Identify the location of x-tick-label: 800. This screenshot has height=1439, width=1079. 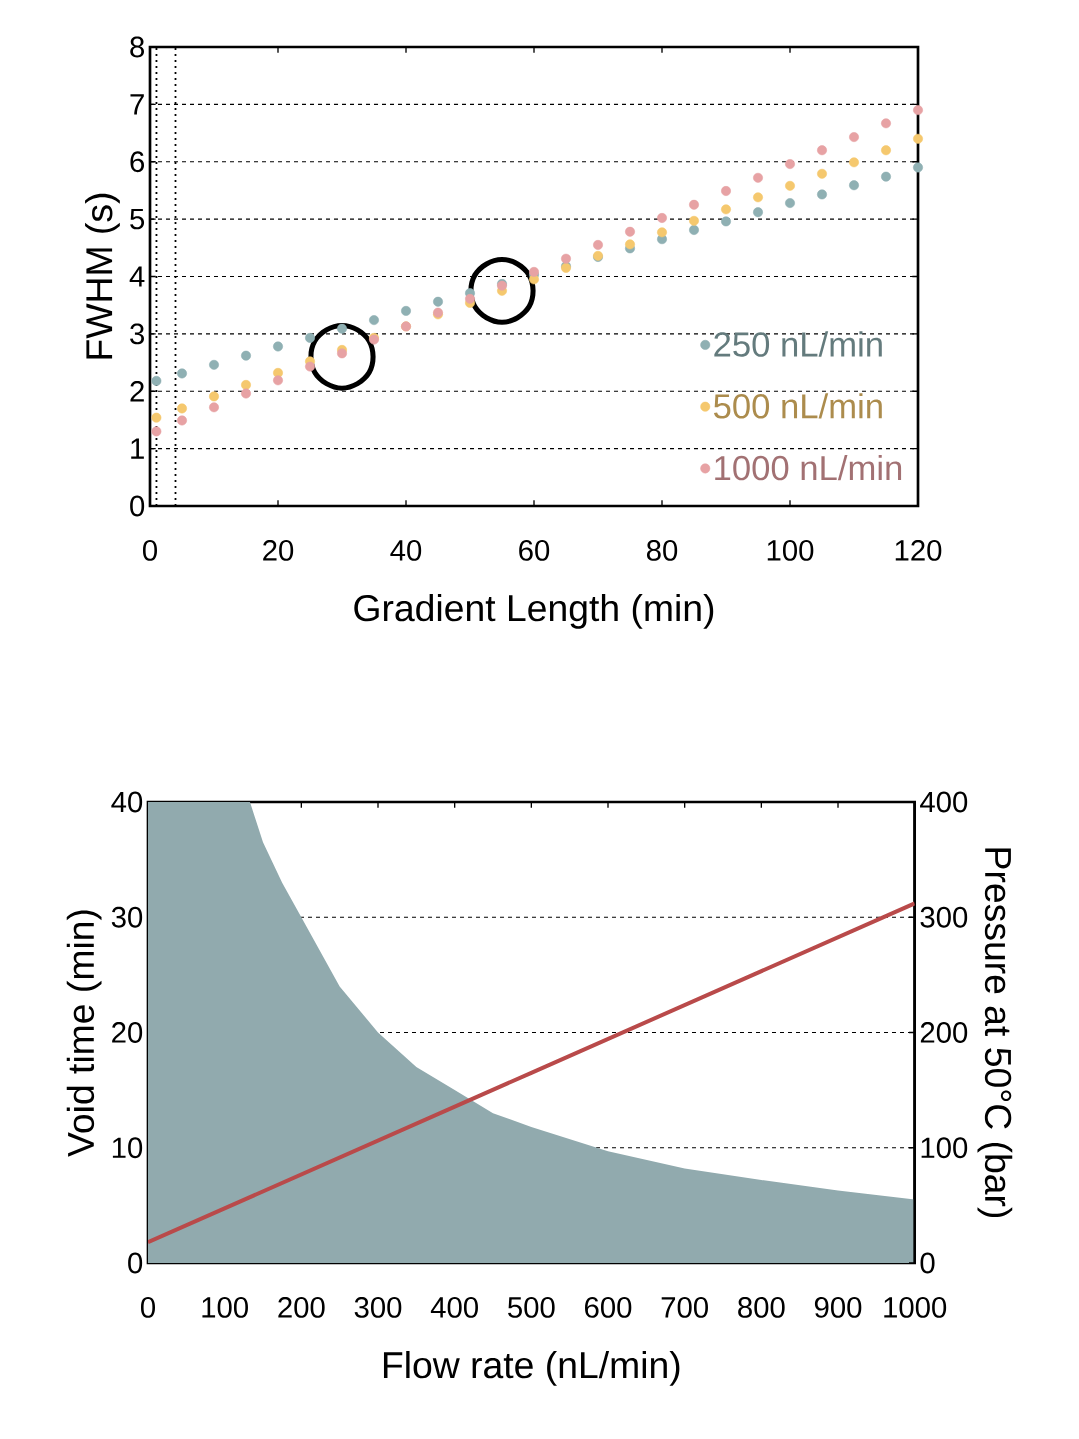
(761, 1307).